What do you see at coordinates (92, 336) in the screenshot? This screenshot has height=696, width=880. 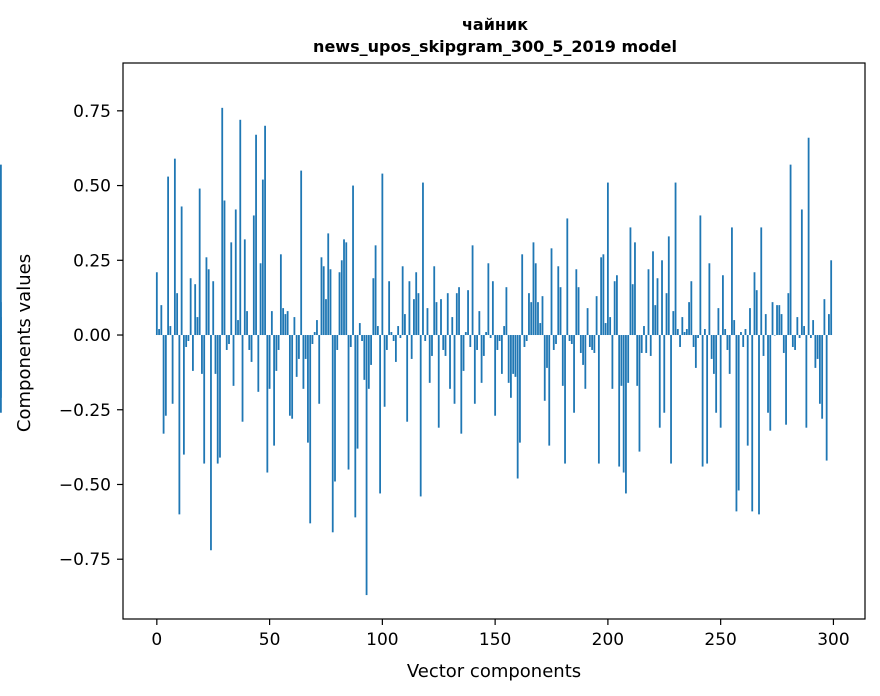 I see `y-tick-label: 0.00` at bounding box center [92, 336].